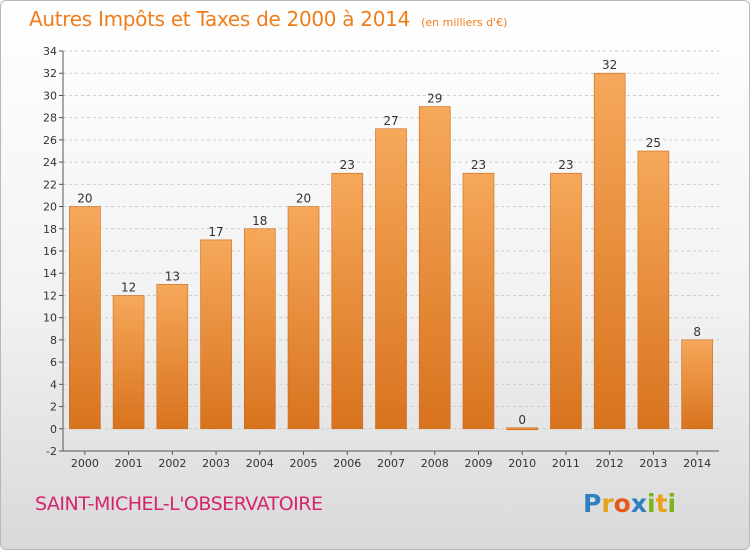 This screenshot has height=550, width=750. Describe the element at coordinates (53, 384) in the screenshot. I see `y-tick-label: 4` at that location.